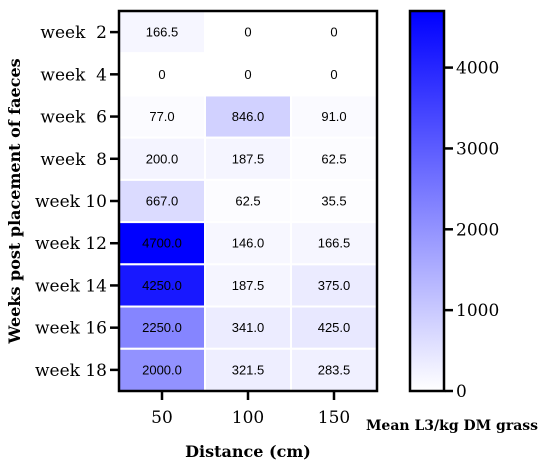 The width and height of the screenshot is (550, 471). I want to click on y-tick-label: week 16, so click(71, 329).